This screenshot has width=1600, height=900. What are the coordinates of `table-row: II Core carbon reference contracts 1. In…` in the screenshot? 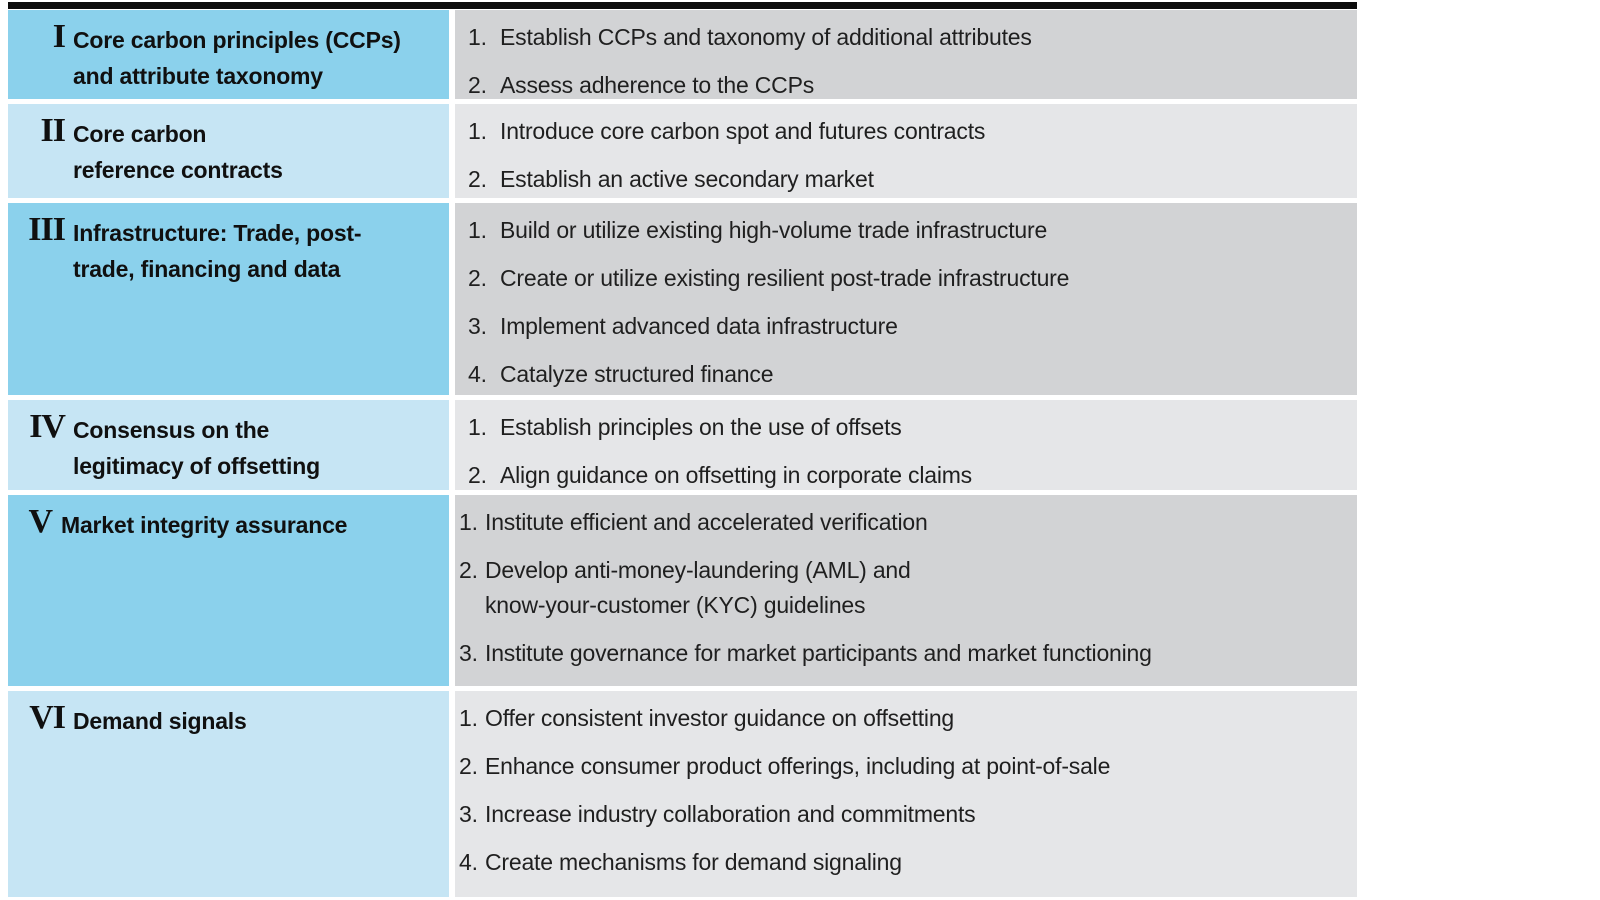 It's located at (682, 151).